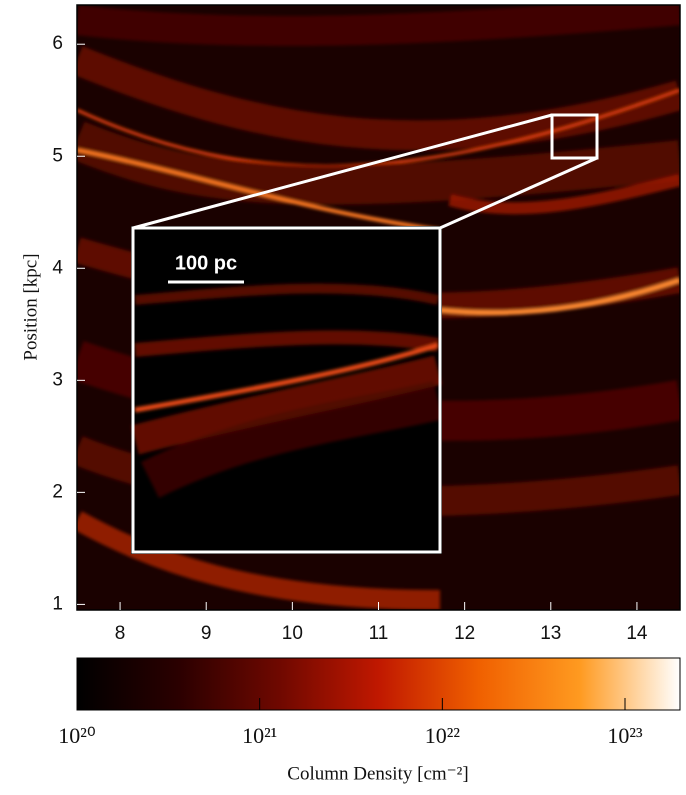 This screenshot has width=686, height=795. I want to click on zoom-box, so click(574, 136).